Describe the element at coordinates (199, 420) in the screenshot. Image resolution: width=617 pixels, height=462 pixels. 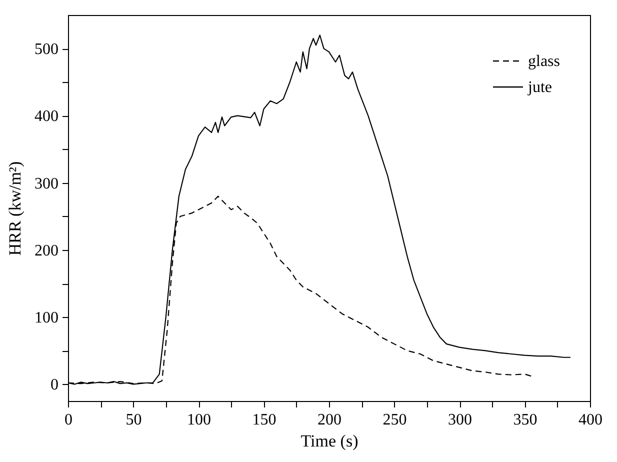
I see `x-tick-label: 100` at that location.